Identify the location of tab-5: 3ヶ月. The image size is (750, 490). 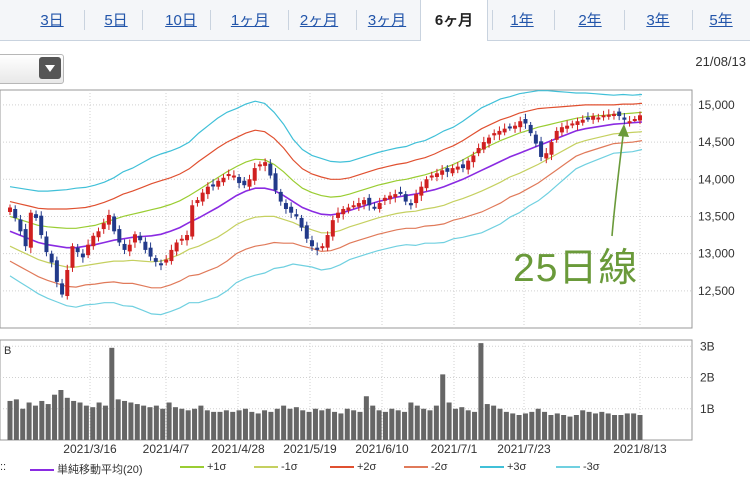
(387, 20).